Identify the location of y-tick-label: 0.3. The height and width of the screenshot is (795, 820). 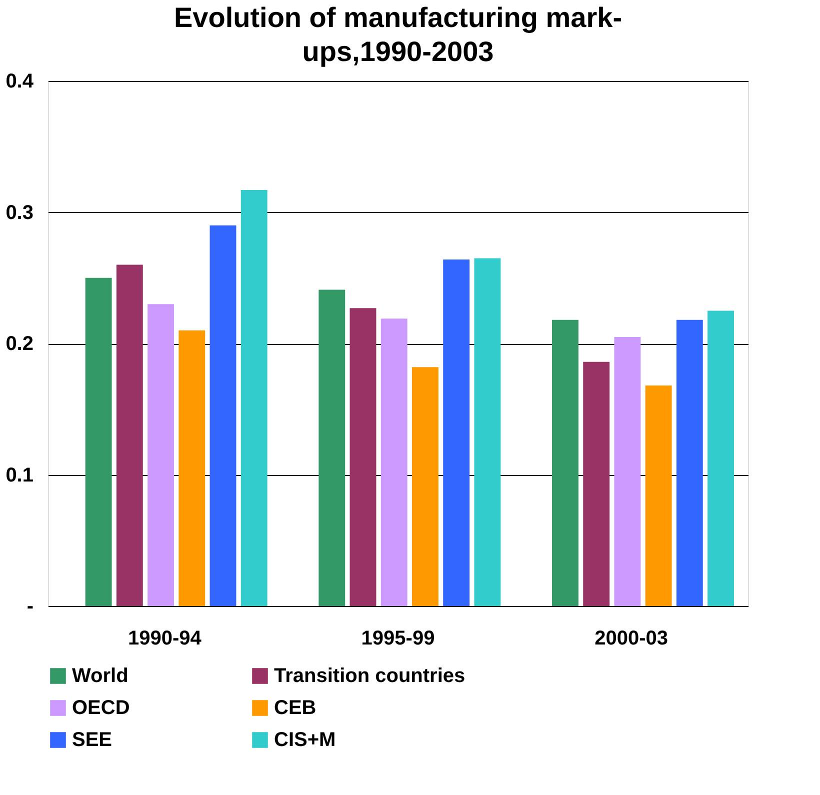
(20, 213).